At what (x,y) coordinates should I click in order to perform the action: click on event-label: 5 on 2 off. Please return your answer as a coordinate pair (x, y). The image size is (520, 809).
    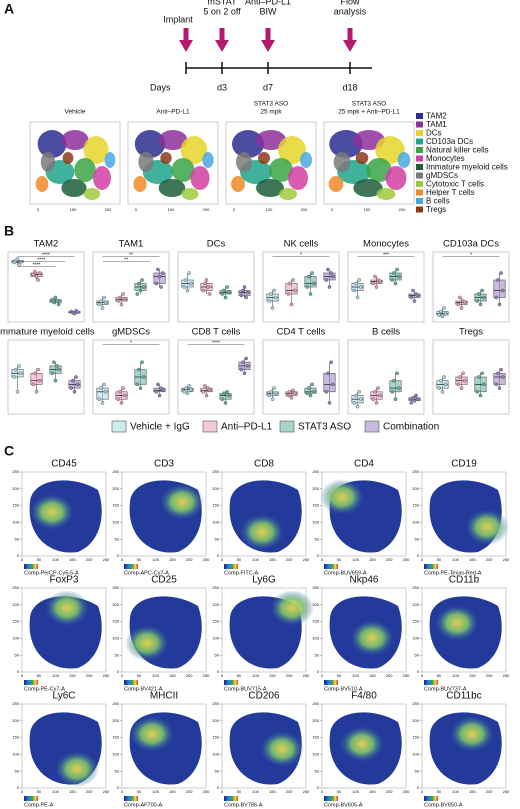
    Looking at the image, I should click on (222, 11).